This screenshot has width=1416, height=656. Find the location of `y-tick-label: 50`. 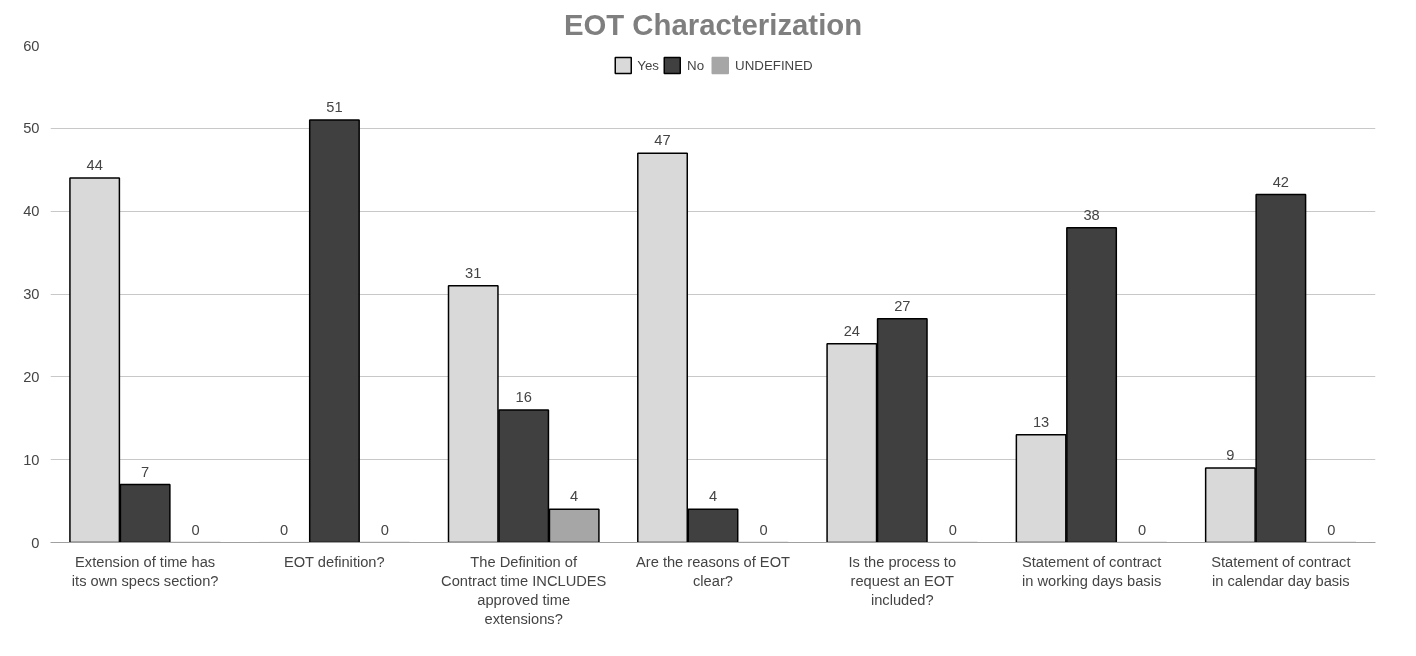

y-tick-label: 50 is located at coordinates (31, 128).